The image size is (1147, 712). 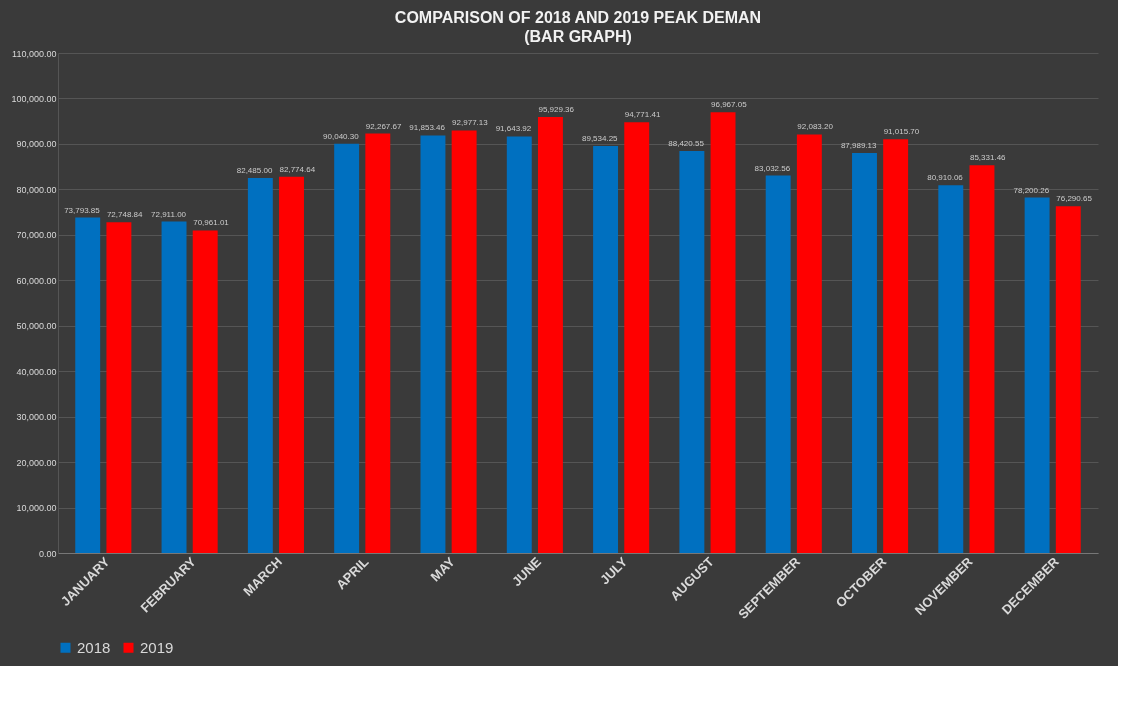 I want to click on data-label: 76,290.65, so click(x=1074, y=199).